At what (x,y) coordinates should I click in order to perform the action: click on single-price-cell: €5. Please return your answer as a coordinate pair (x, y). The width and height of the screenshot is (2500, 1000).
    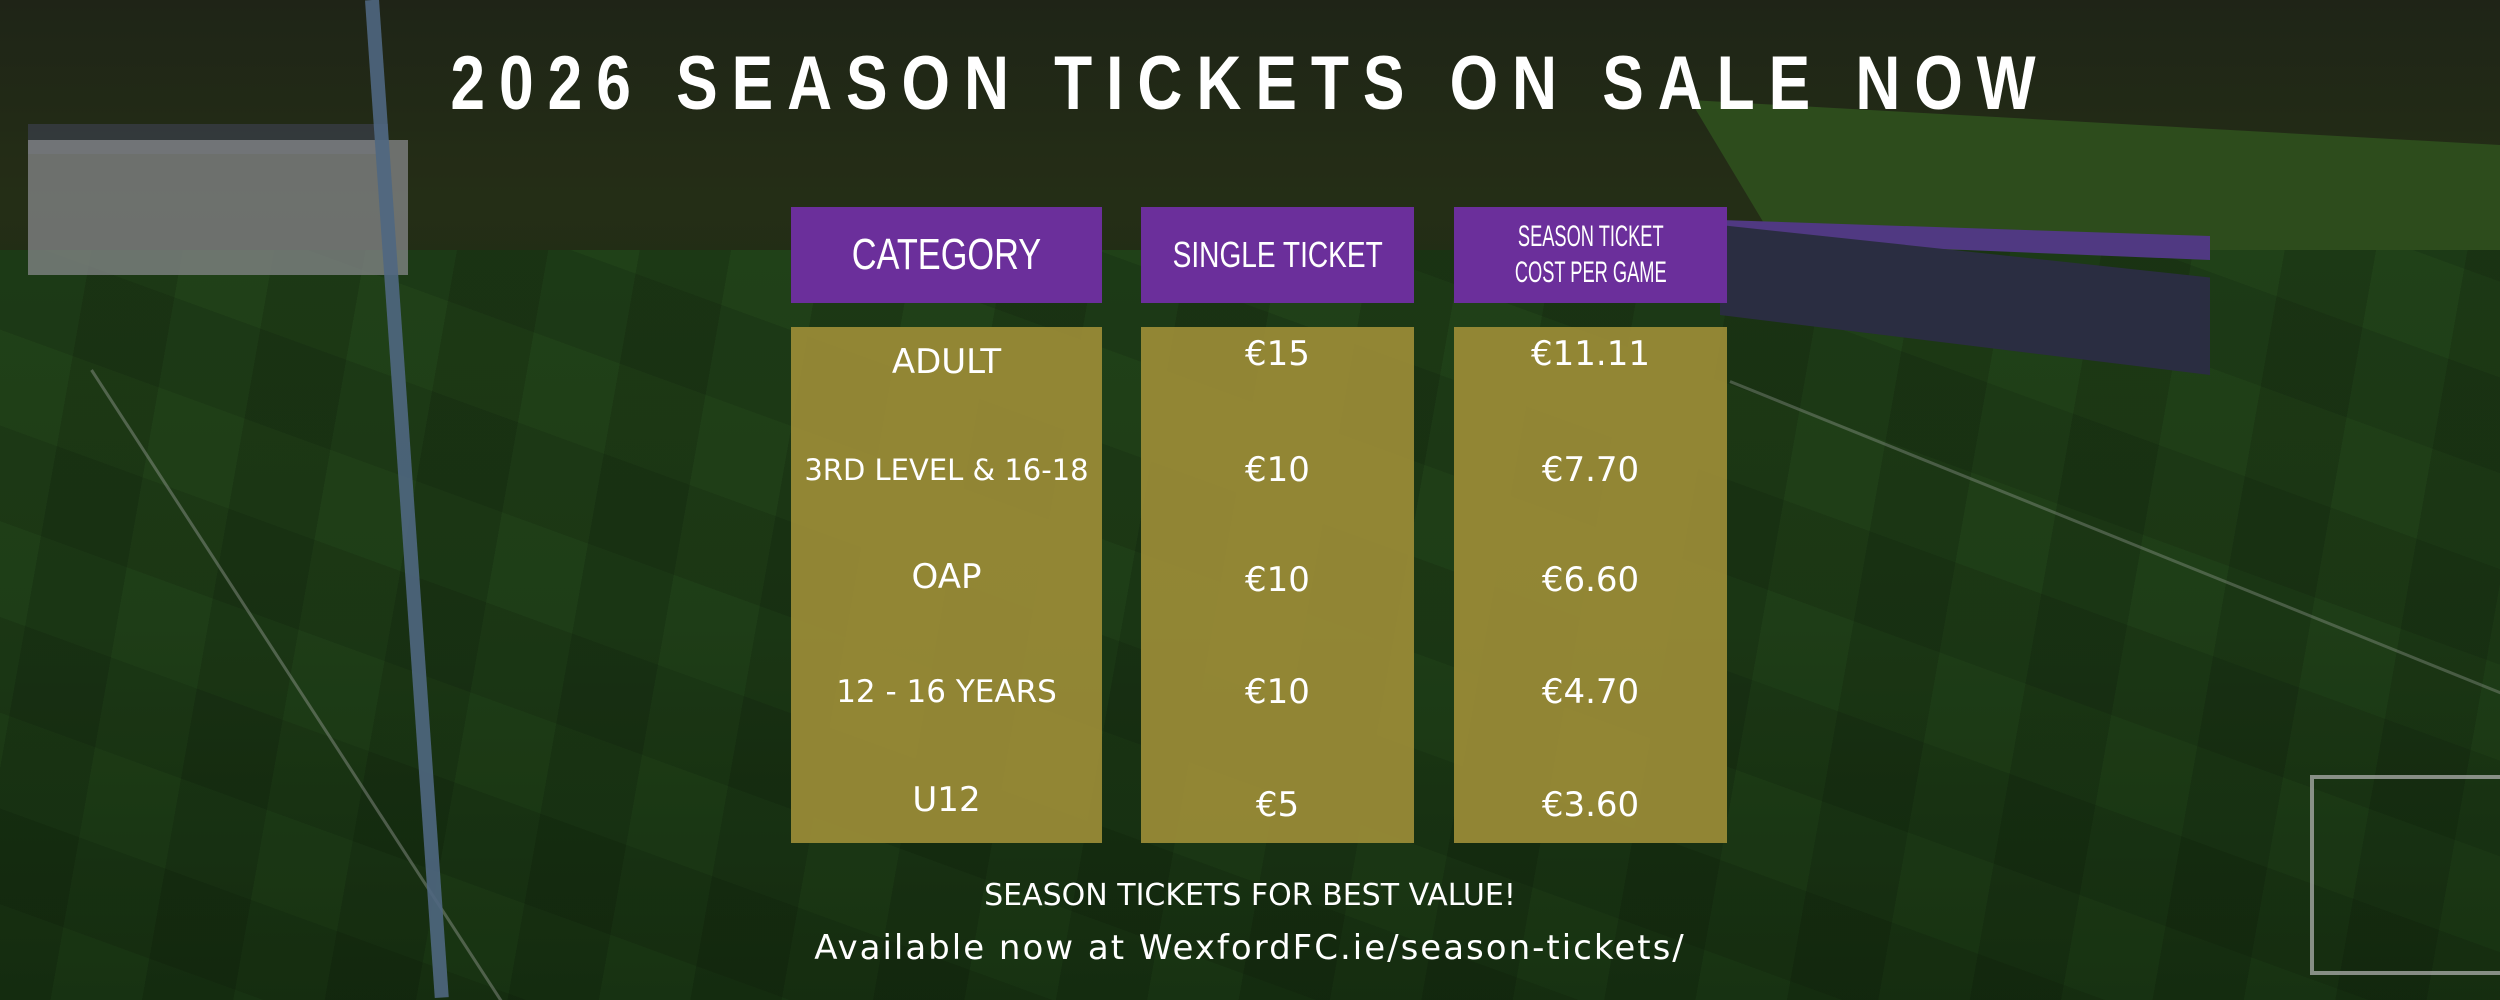
    Looking at the image, I should click on (1277, 805).